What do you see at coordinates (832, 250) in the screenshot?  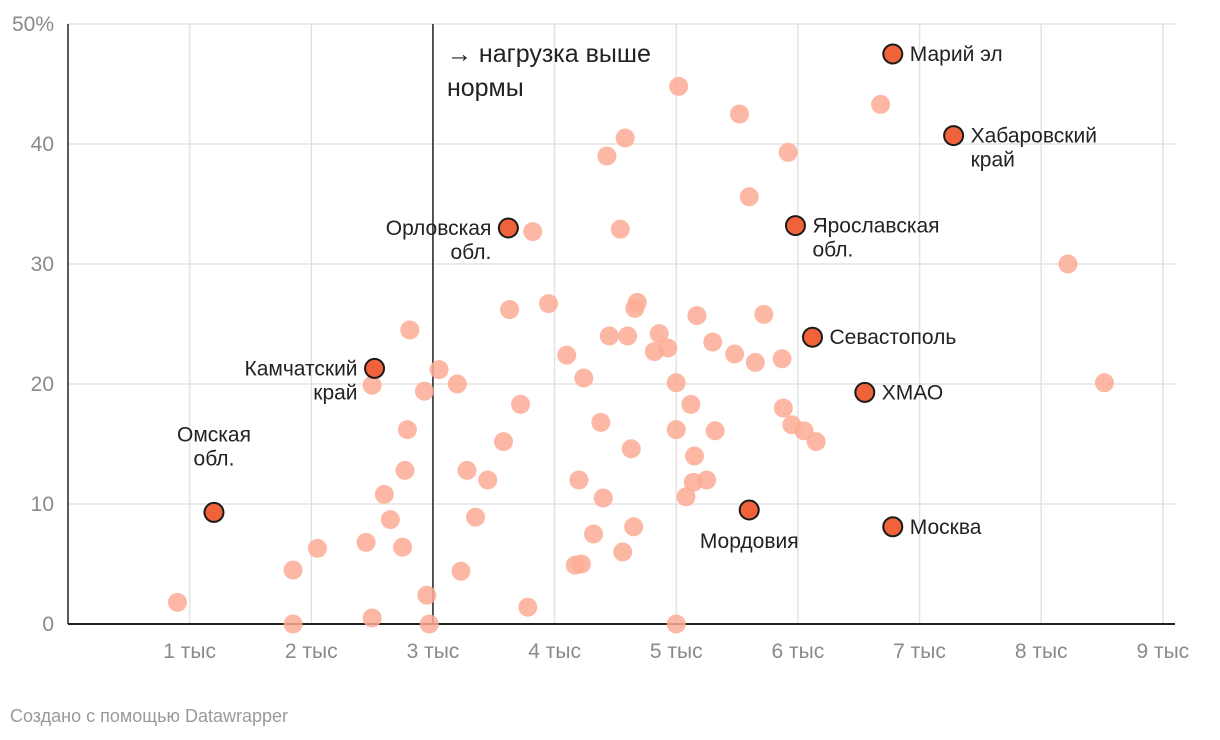 I see `point-label: обл.` at bounding box center [832, 250].